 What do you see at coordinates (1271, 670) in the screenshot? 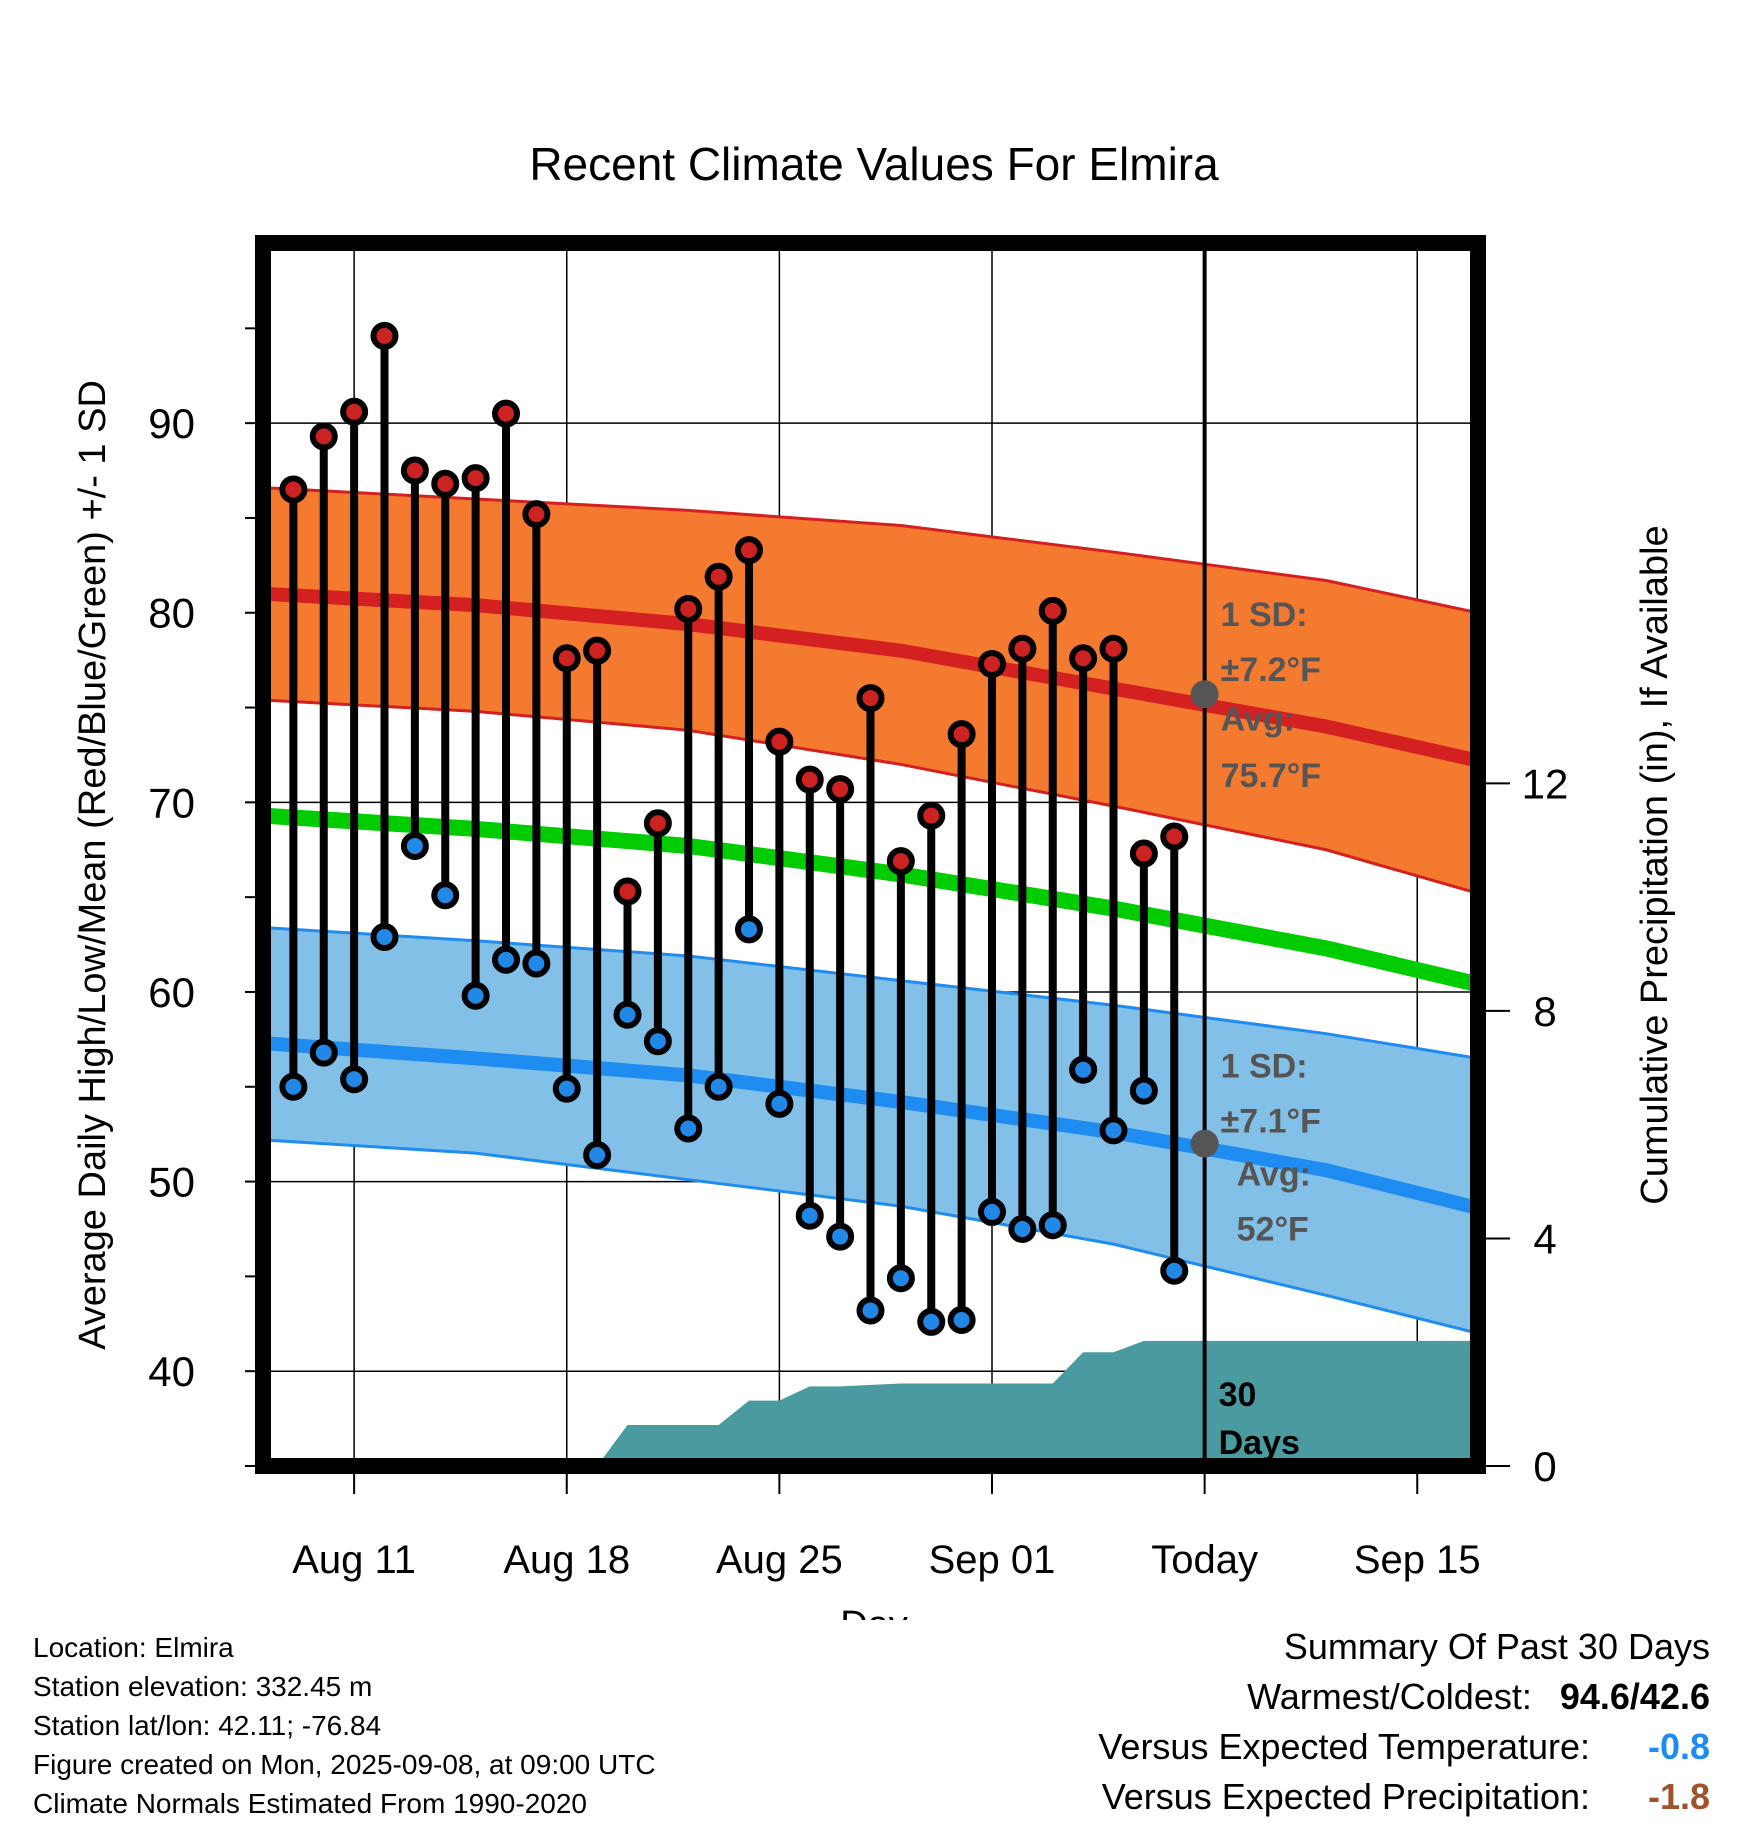
I see `high-sd-value: ±7.2°F` at bounding box center [1271, 670].